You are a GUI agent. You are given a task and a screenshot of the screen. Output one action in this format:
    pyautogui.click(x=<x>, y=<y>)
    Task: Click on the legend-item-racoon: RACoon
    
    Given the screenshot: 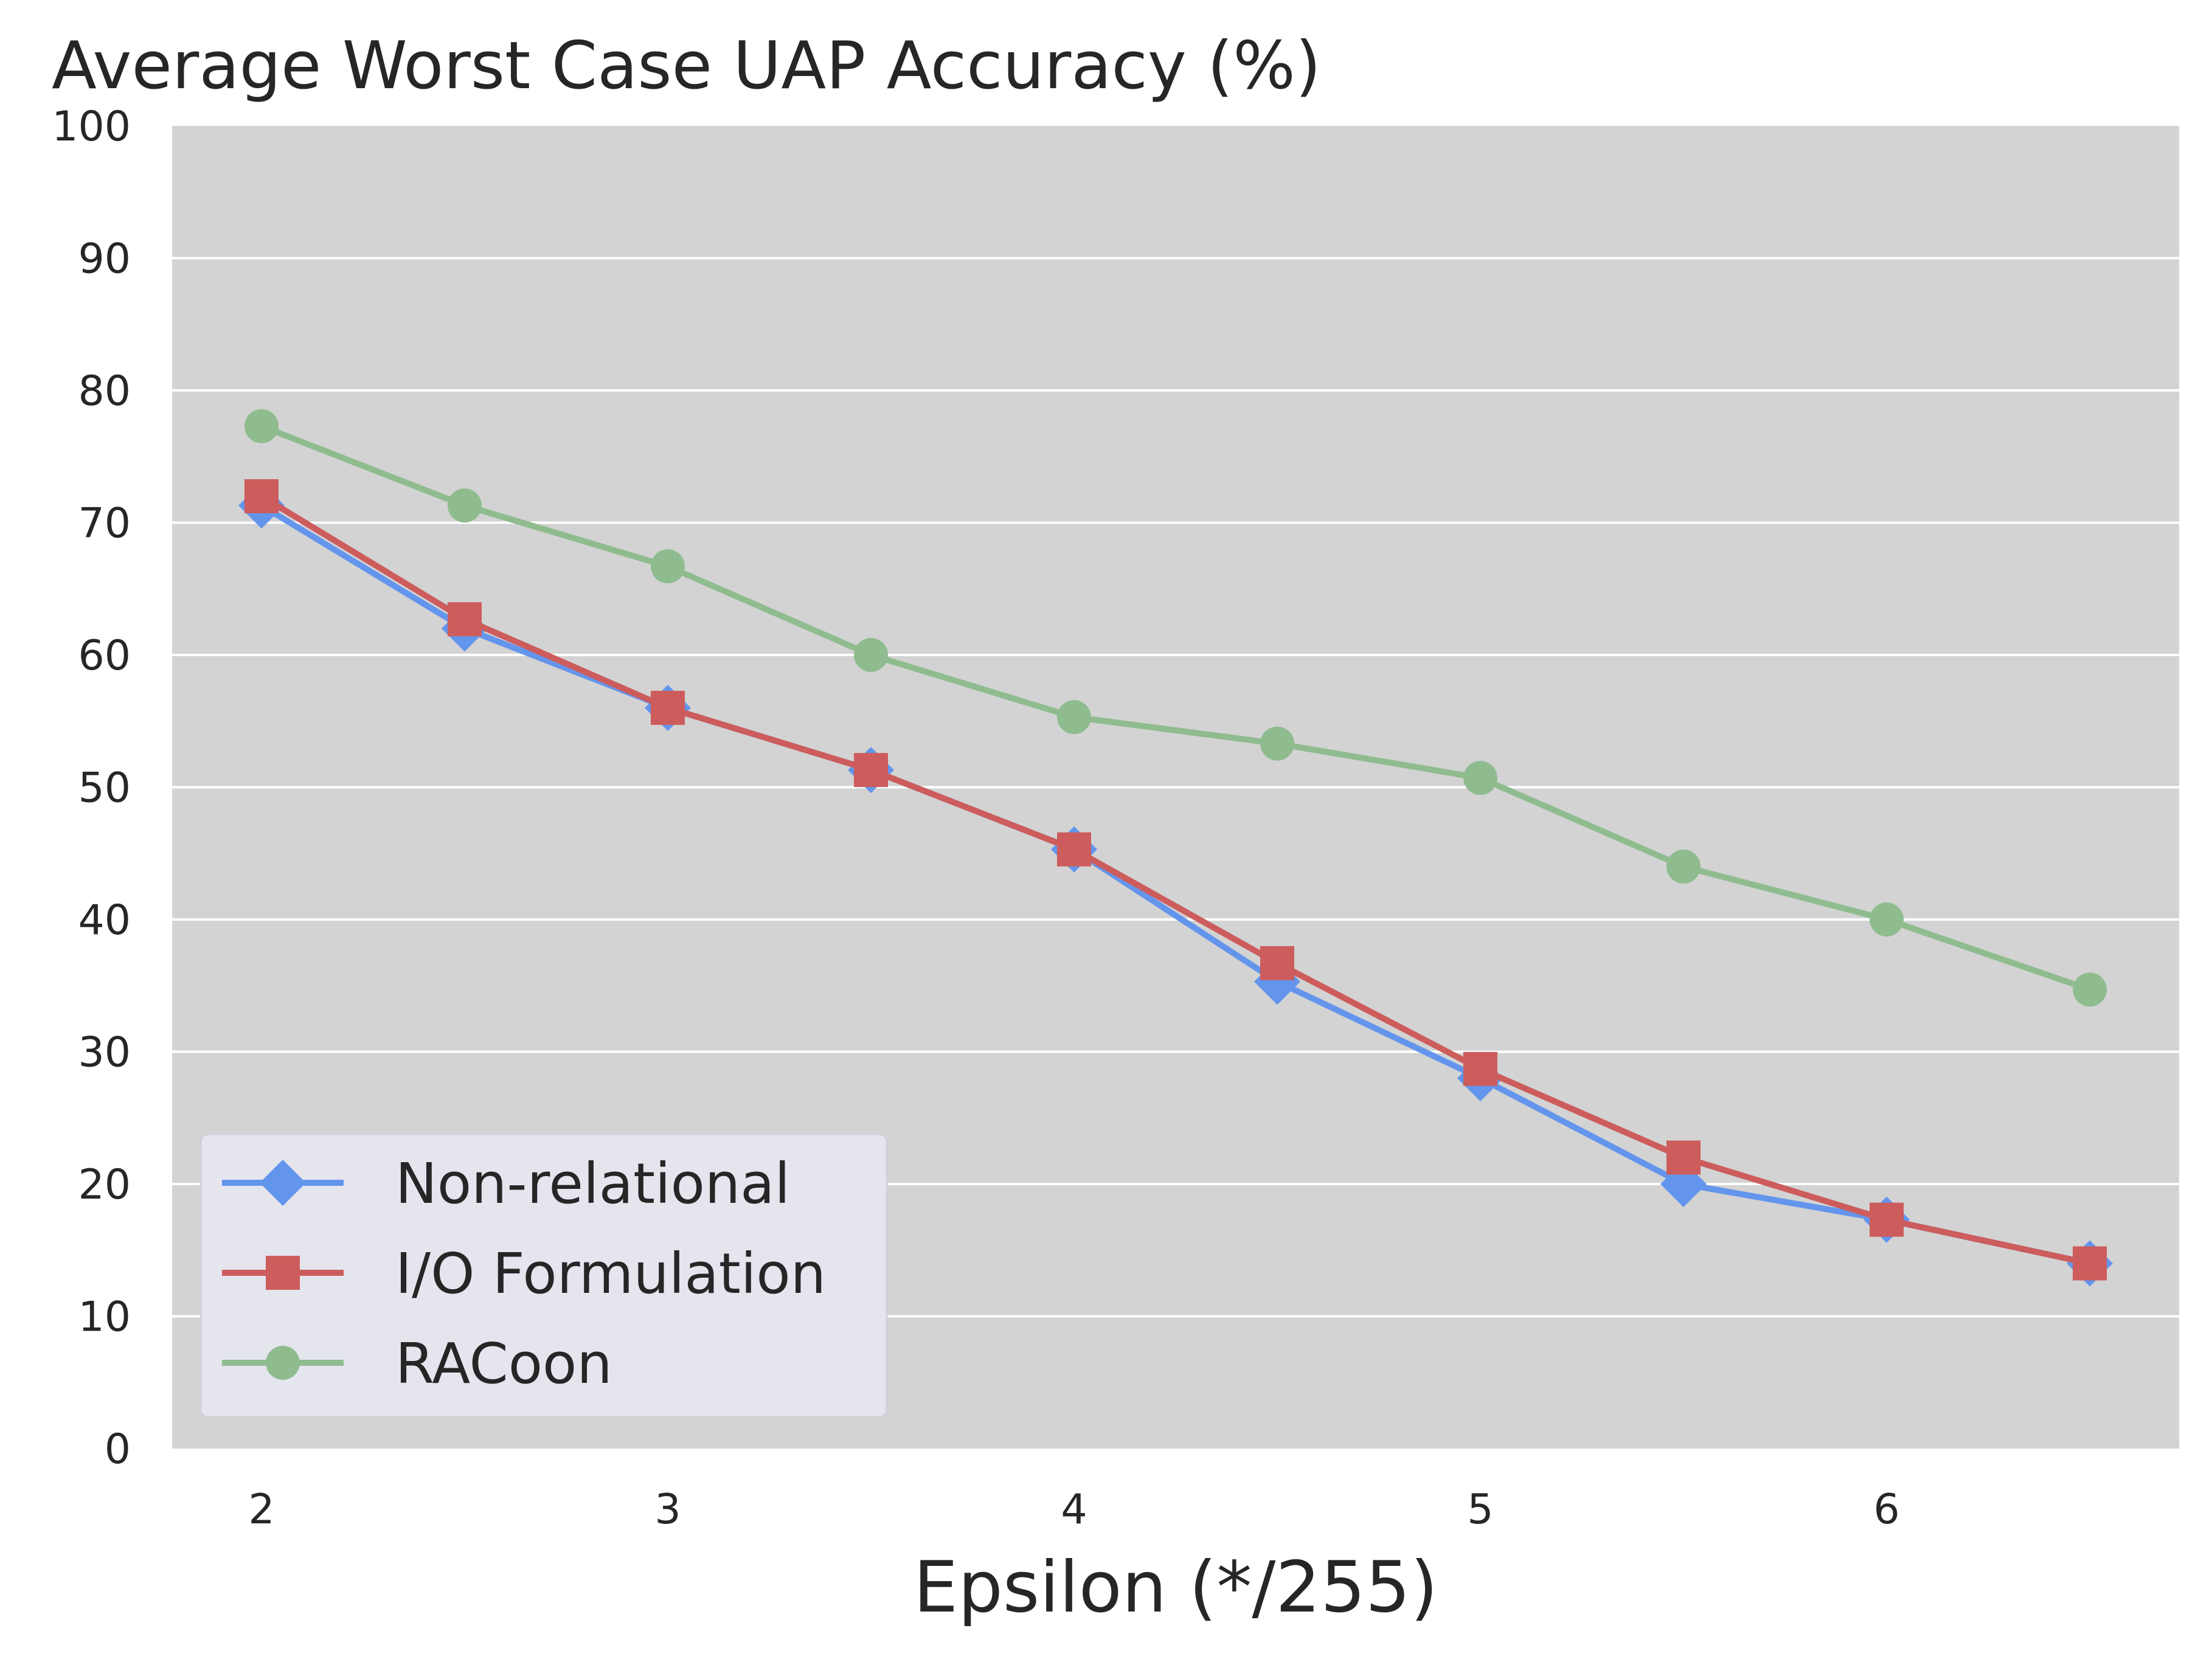 What is the action you would take?
    pyautogui.click(x=417, y=1363)
    